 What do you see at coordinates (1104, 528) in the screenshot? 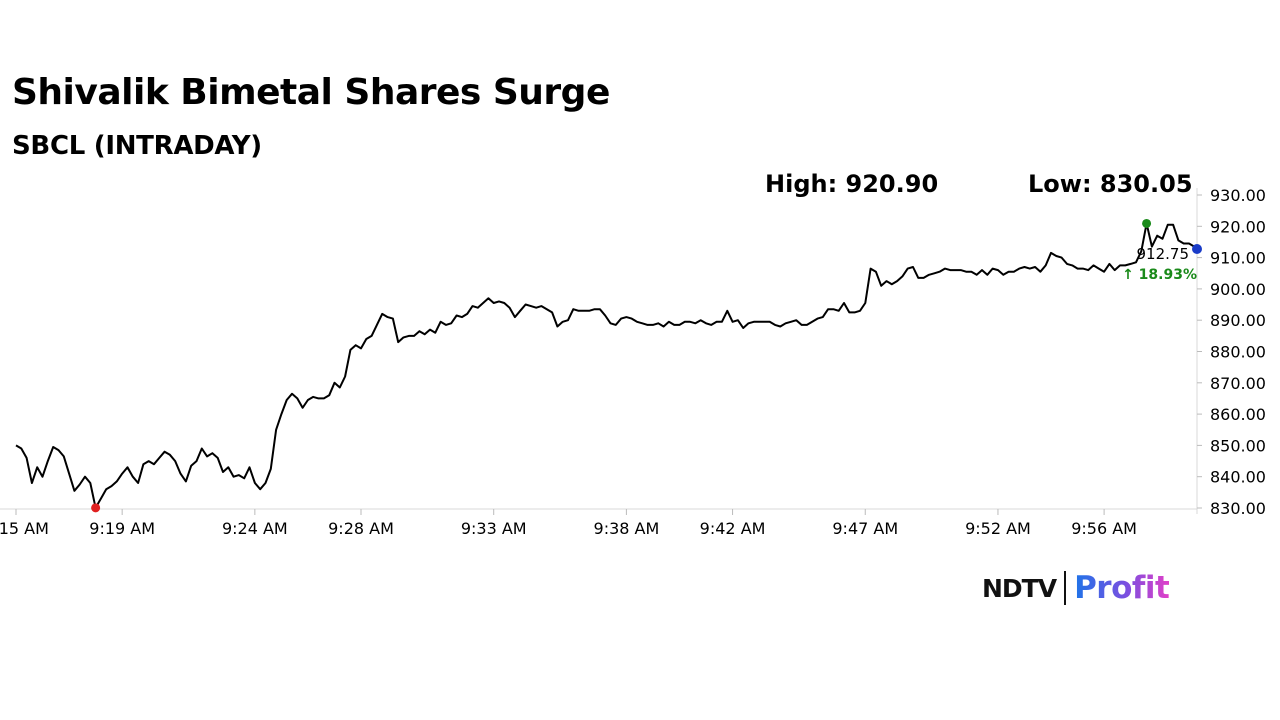
I see `x-tick-label: 9:56 AM` at bounding box center [1104, 528].